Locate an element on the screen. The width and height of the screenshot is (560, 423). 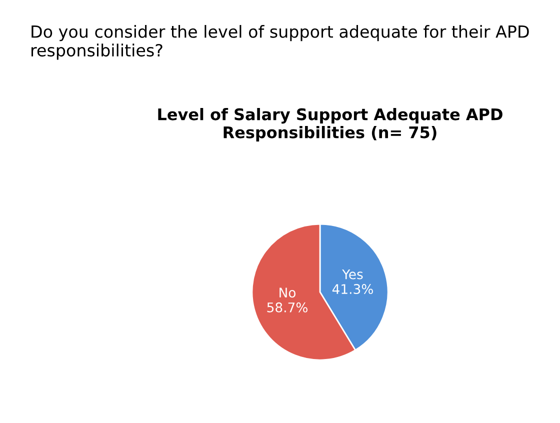
data-label: 58.7% is located at coordinates (287, 307).